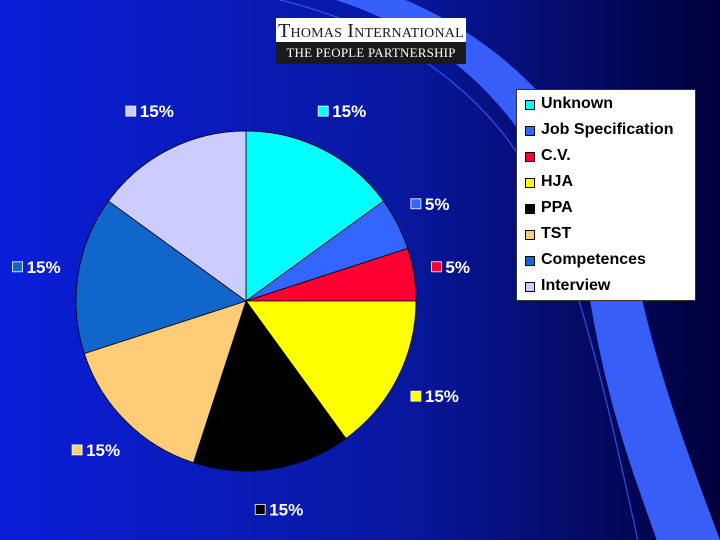 The width and height of the screenshot is (720, 540). I want to click on data-label-interview: 15%, so click(149, 111).